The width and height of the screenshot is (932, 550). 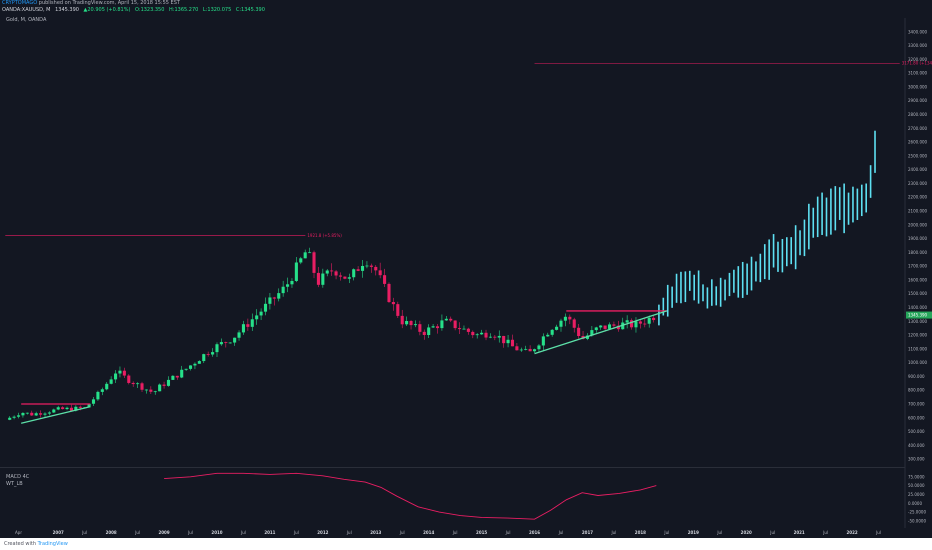 What do you see at coordinates (410, 496) in the screenshot?
I see `wt-lb-oscillator-line` at bounding box center [410, 496].